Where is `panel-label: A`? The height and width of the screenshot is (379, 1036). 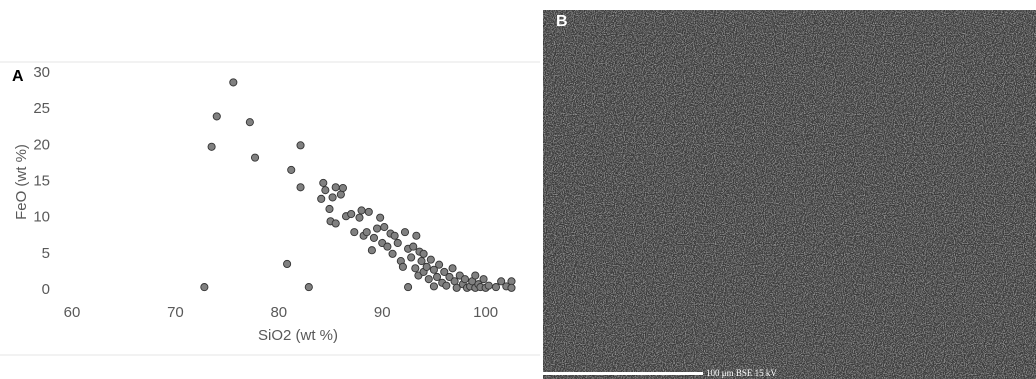 panel-label: A is located at coordinates (18, 76).